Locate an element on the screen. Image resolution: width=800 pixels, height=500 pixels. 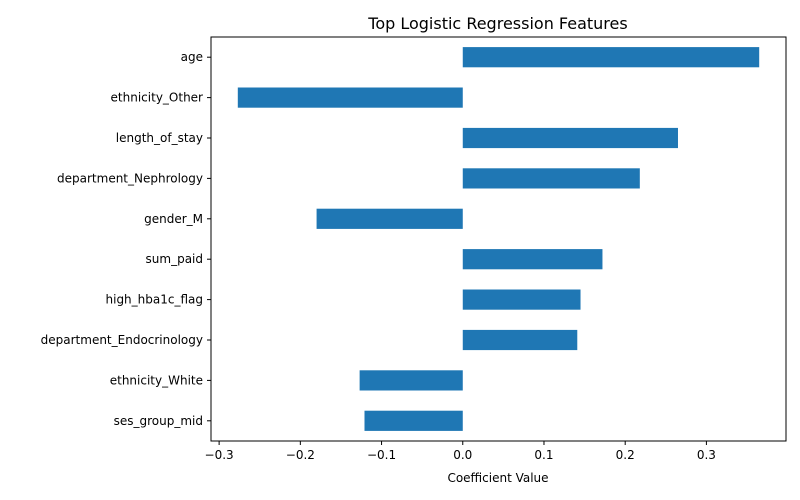
x-tick-label: 0.3 is located at coordinates (706, 455).